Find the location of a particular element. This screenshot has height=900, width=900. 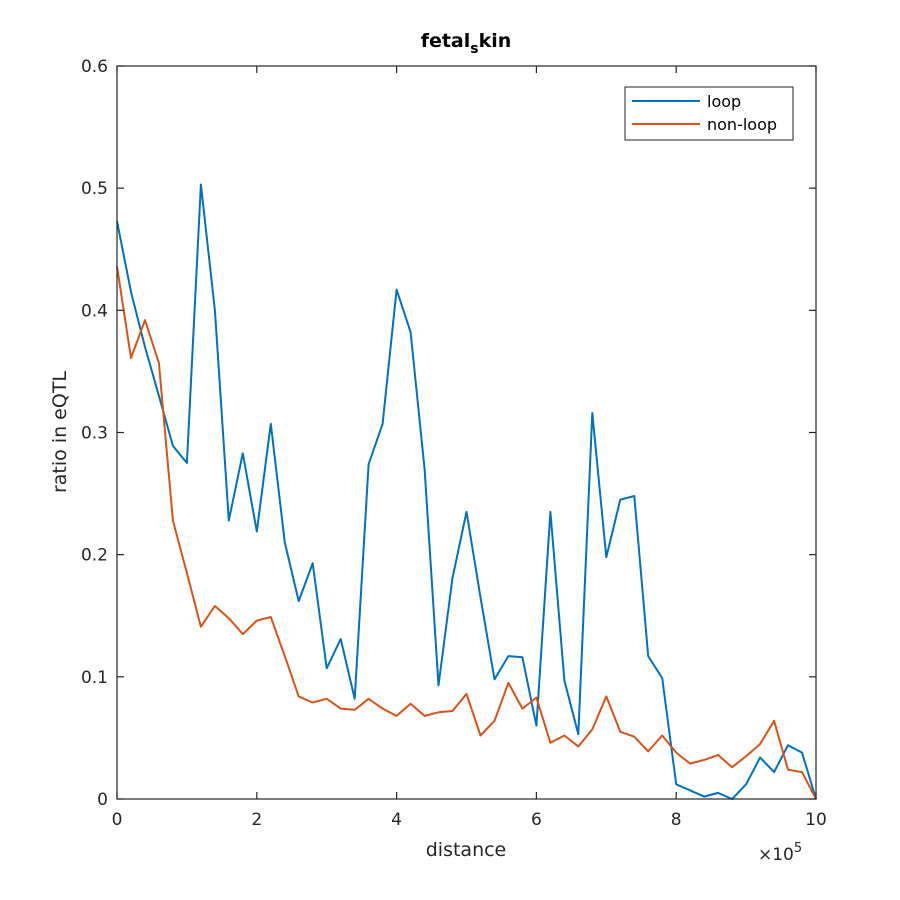

x-tick-label: 4 is located at coordinates (396, 820).